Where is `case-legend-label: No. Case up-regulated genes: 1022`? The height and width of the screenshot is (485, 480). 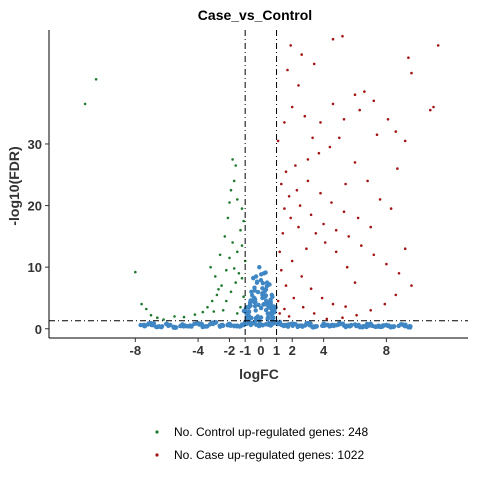
case-legend-label: No. Case up-regulated genes: 1022 is located at coordinates (269, 455).